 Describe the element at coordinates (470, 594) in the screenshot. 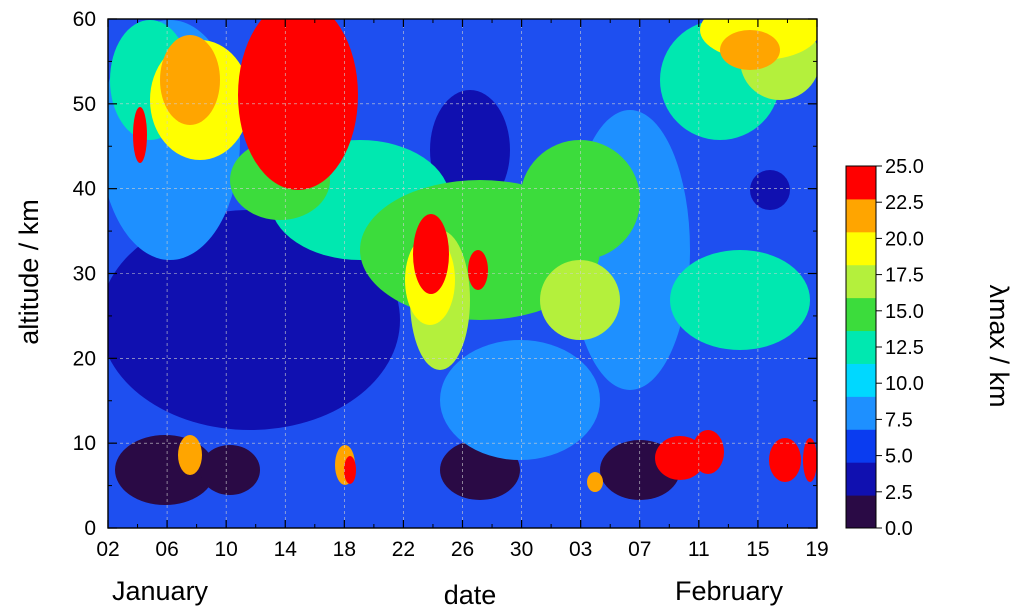

I see `x-axis-title: date` at that location.